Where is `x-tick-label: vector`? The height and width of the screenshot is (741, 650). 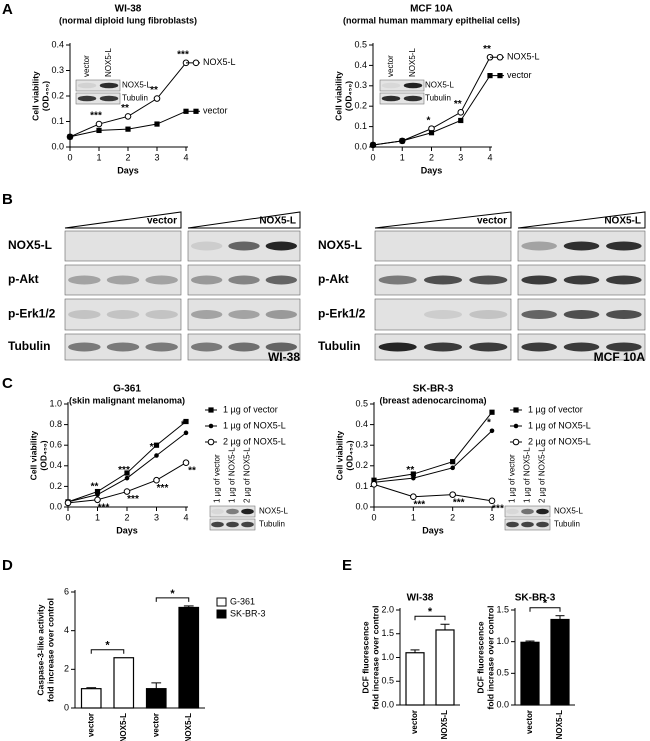
x-tick-label: vector is located at coordinates (414, 722).